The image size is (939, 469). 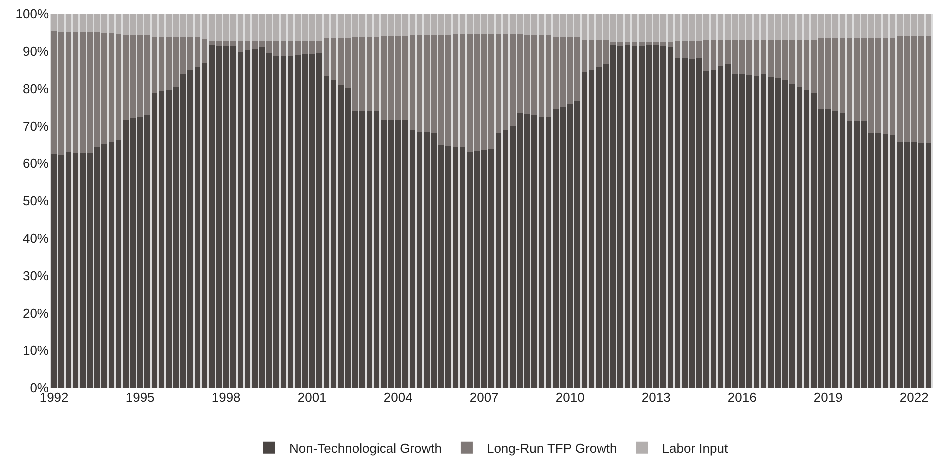 What do you see at coordinates (36, 350) in the screenshot?
I see `y-tick-label: 10%` at bounding box center [36, 350].